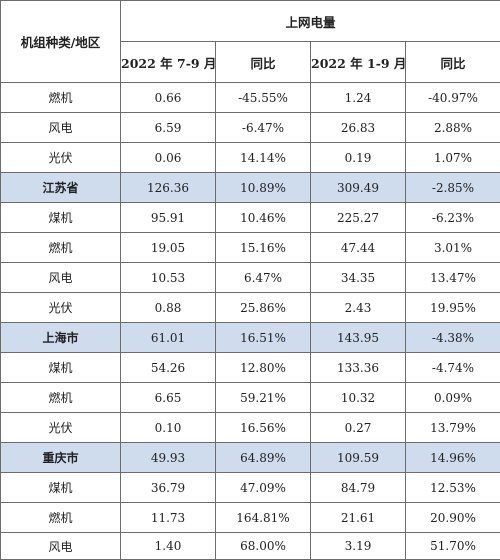 Image resolution: width=500 pixels, height=560 pixels. Describe the element at coordinates (263, 398) in the screenshot. I see `q3-yoy-cell: 59.21%` at that location.